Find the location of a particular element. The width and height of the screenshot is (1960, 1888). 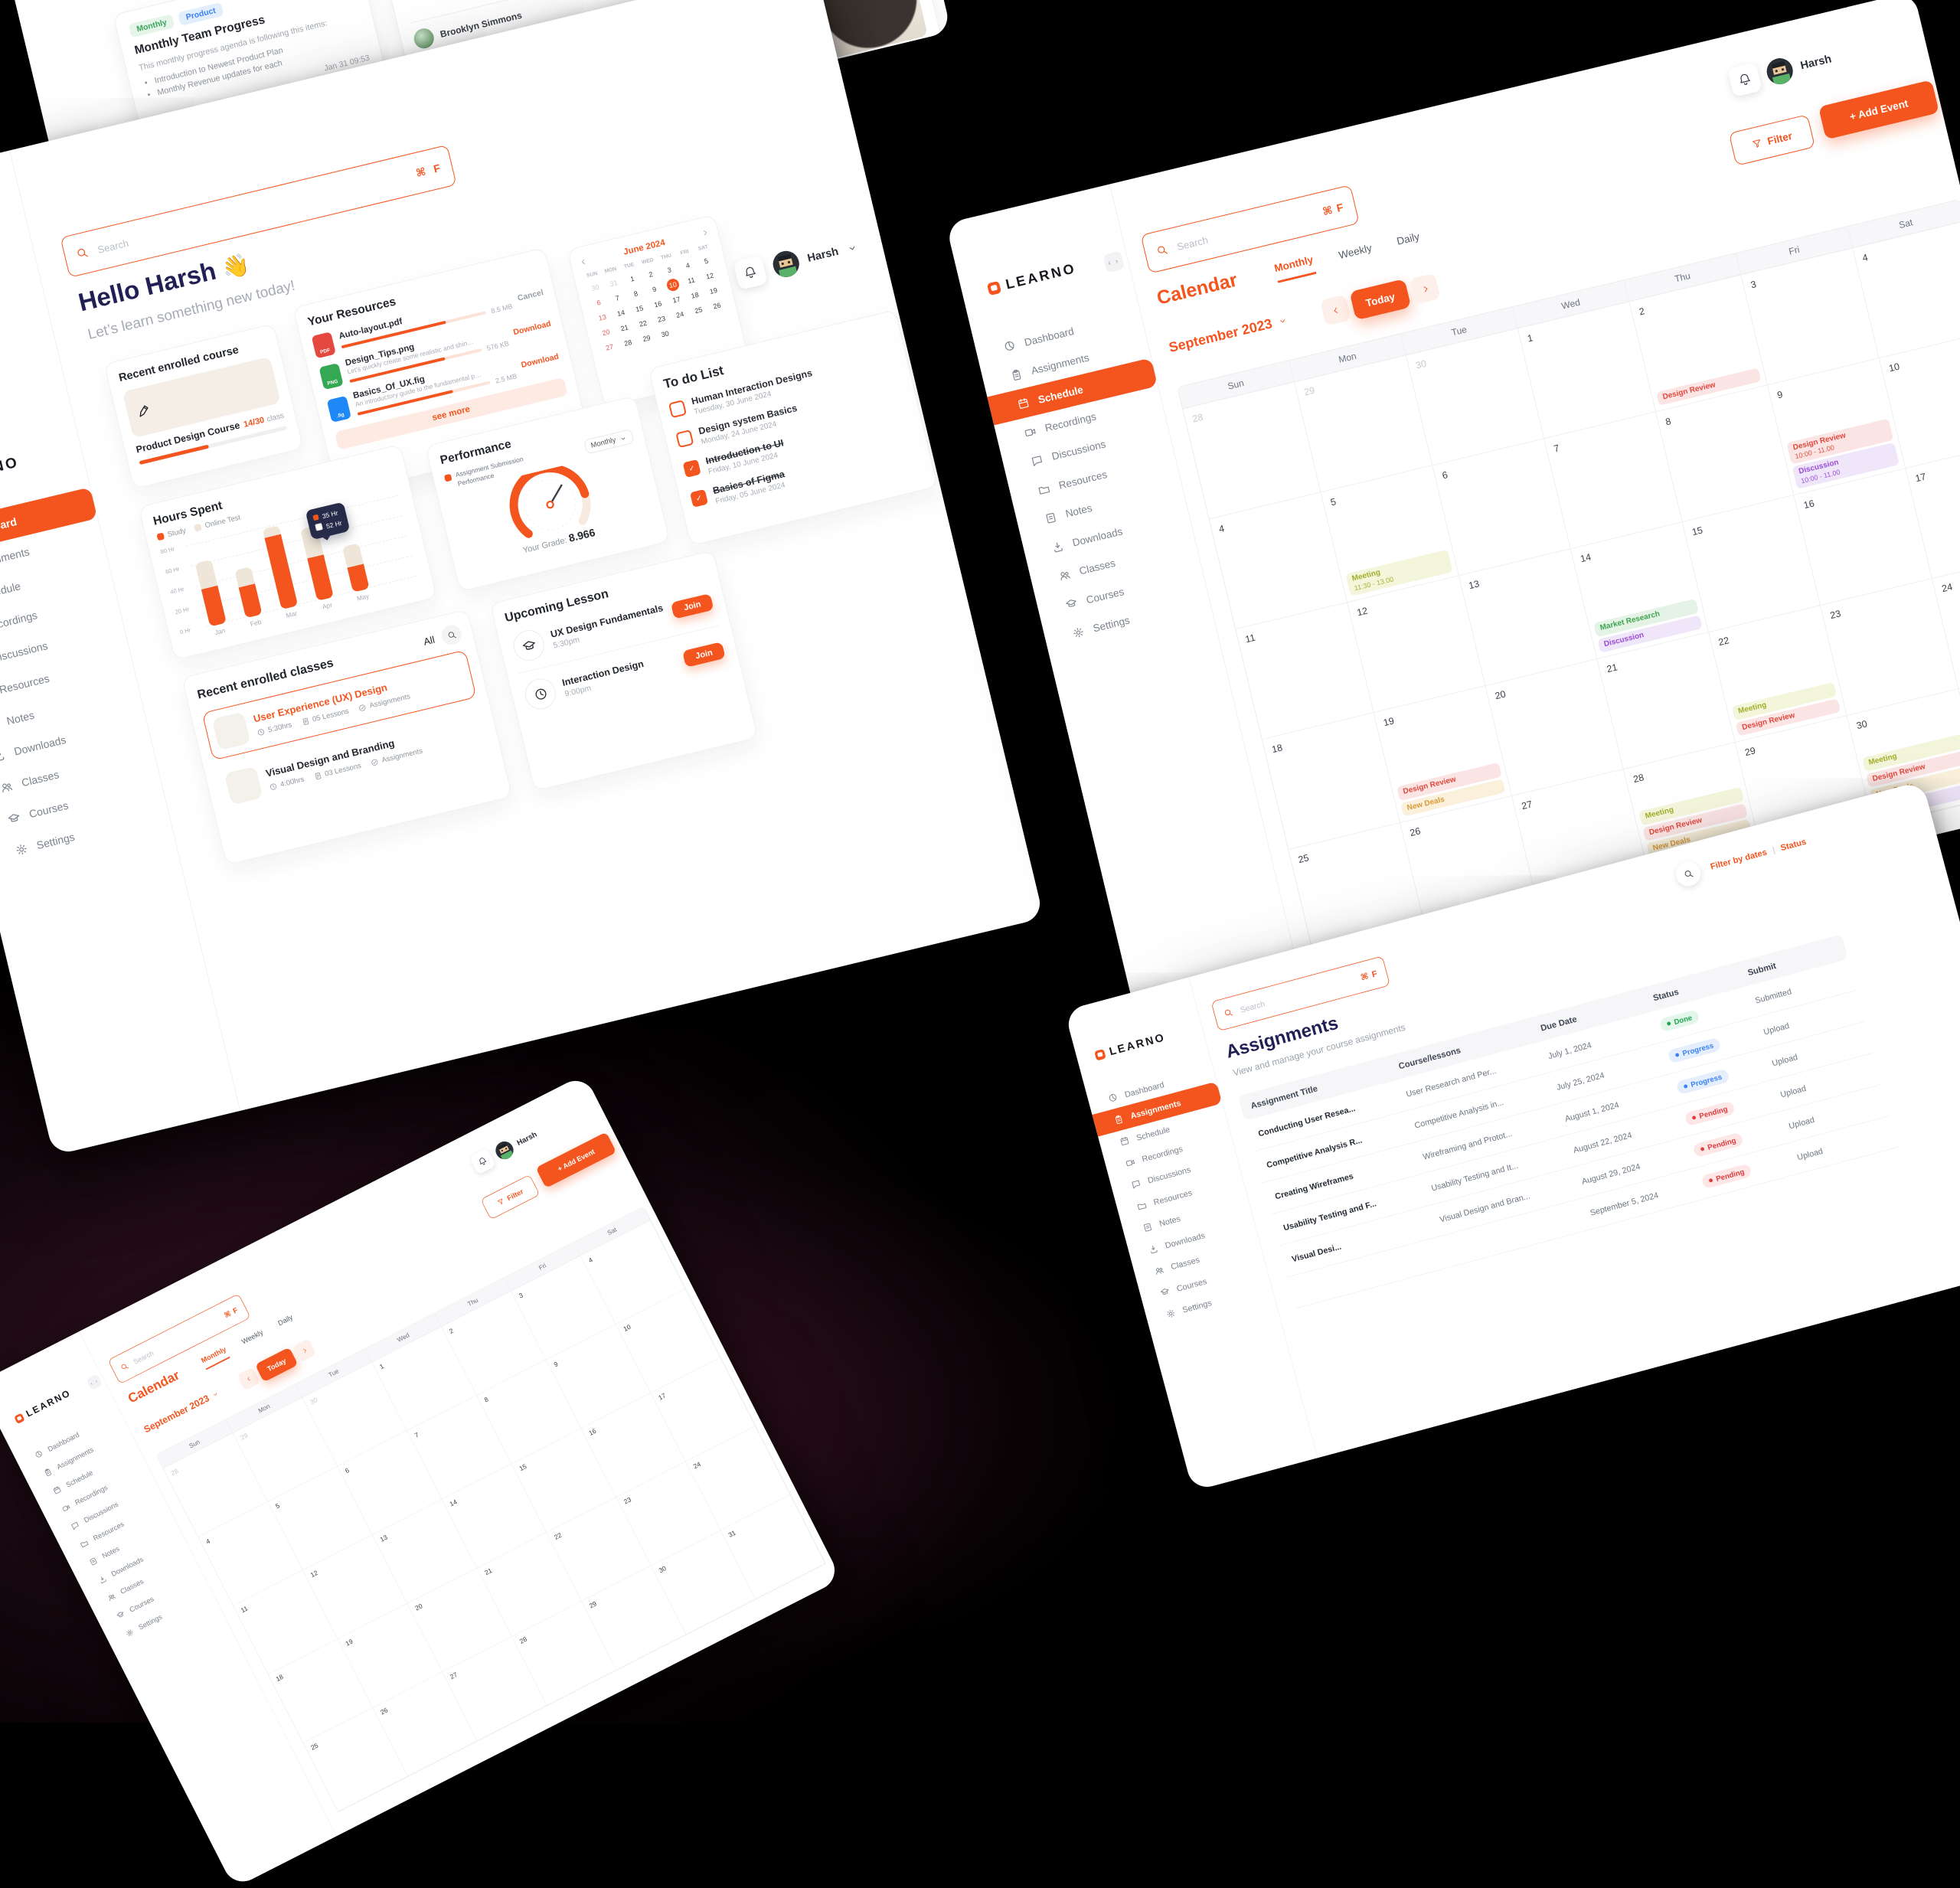

mini-calendar-day: 27 is located at coordinates (610, 347).